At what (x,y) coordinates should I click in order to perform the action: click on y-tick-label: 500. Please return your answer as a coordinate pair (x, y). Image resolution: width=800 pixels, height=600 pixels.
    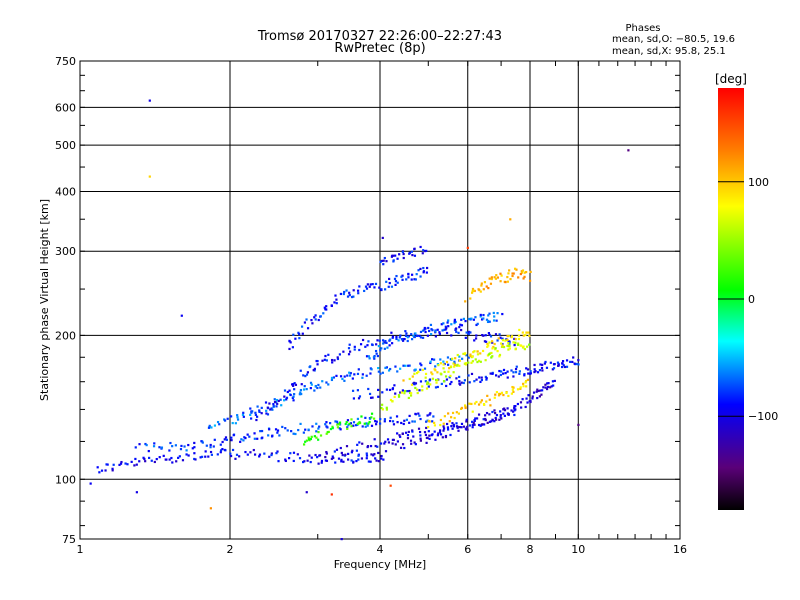
    Looking at the image, I should click on (65, 145).